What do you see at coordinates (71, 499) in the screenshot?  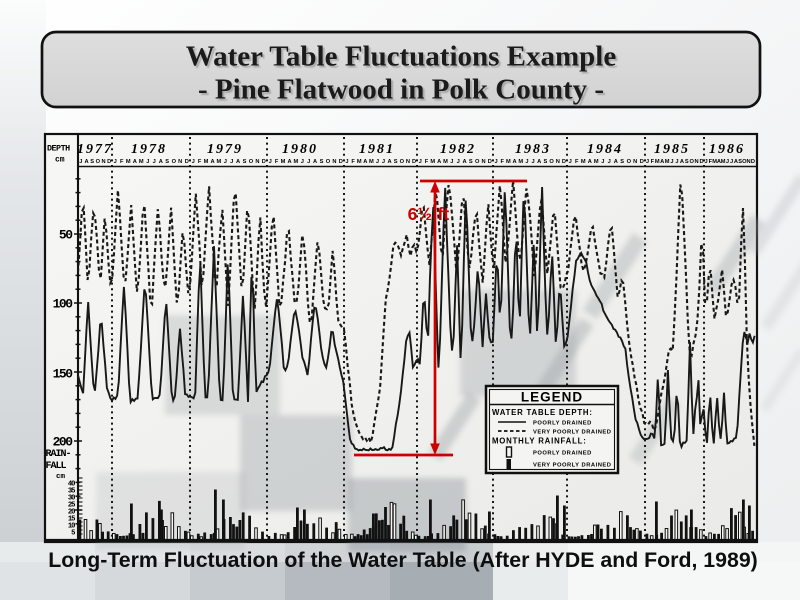 I see `svg-text: 30` at bounding box center [71, 499].